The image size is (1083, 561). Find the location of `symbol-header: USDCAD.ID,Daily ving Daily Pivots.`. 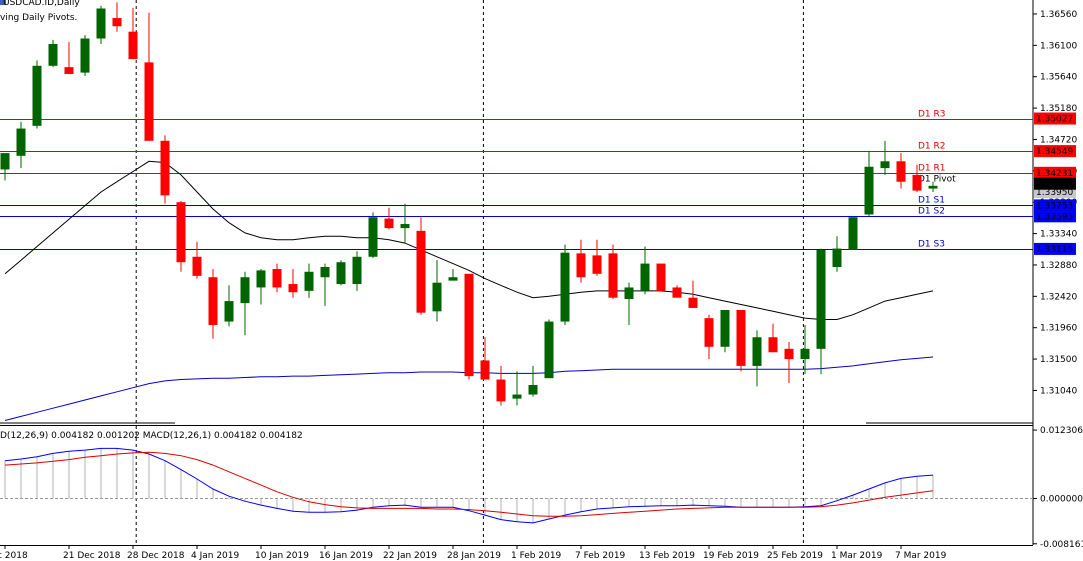

symbol-header: USDCAD.ID,Daily ving Daily Pivots. is located at coordinates (40, 11).